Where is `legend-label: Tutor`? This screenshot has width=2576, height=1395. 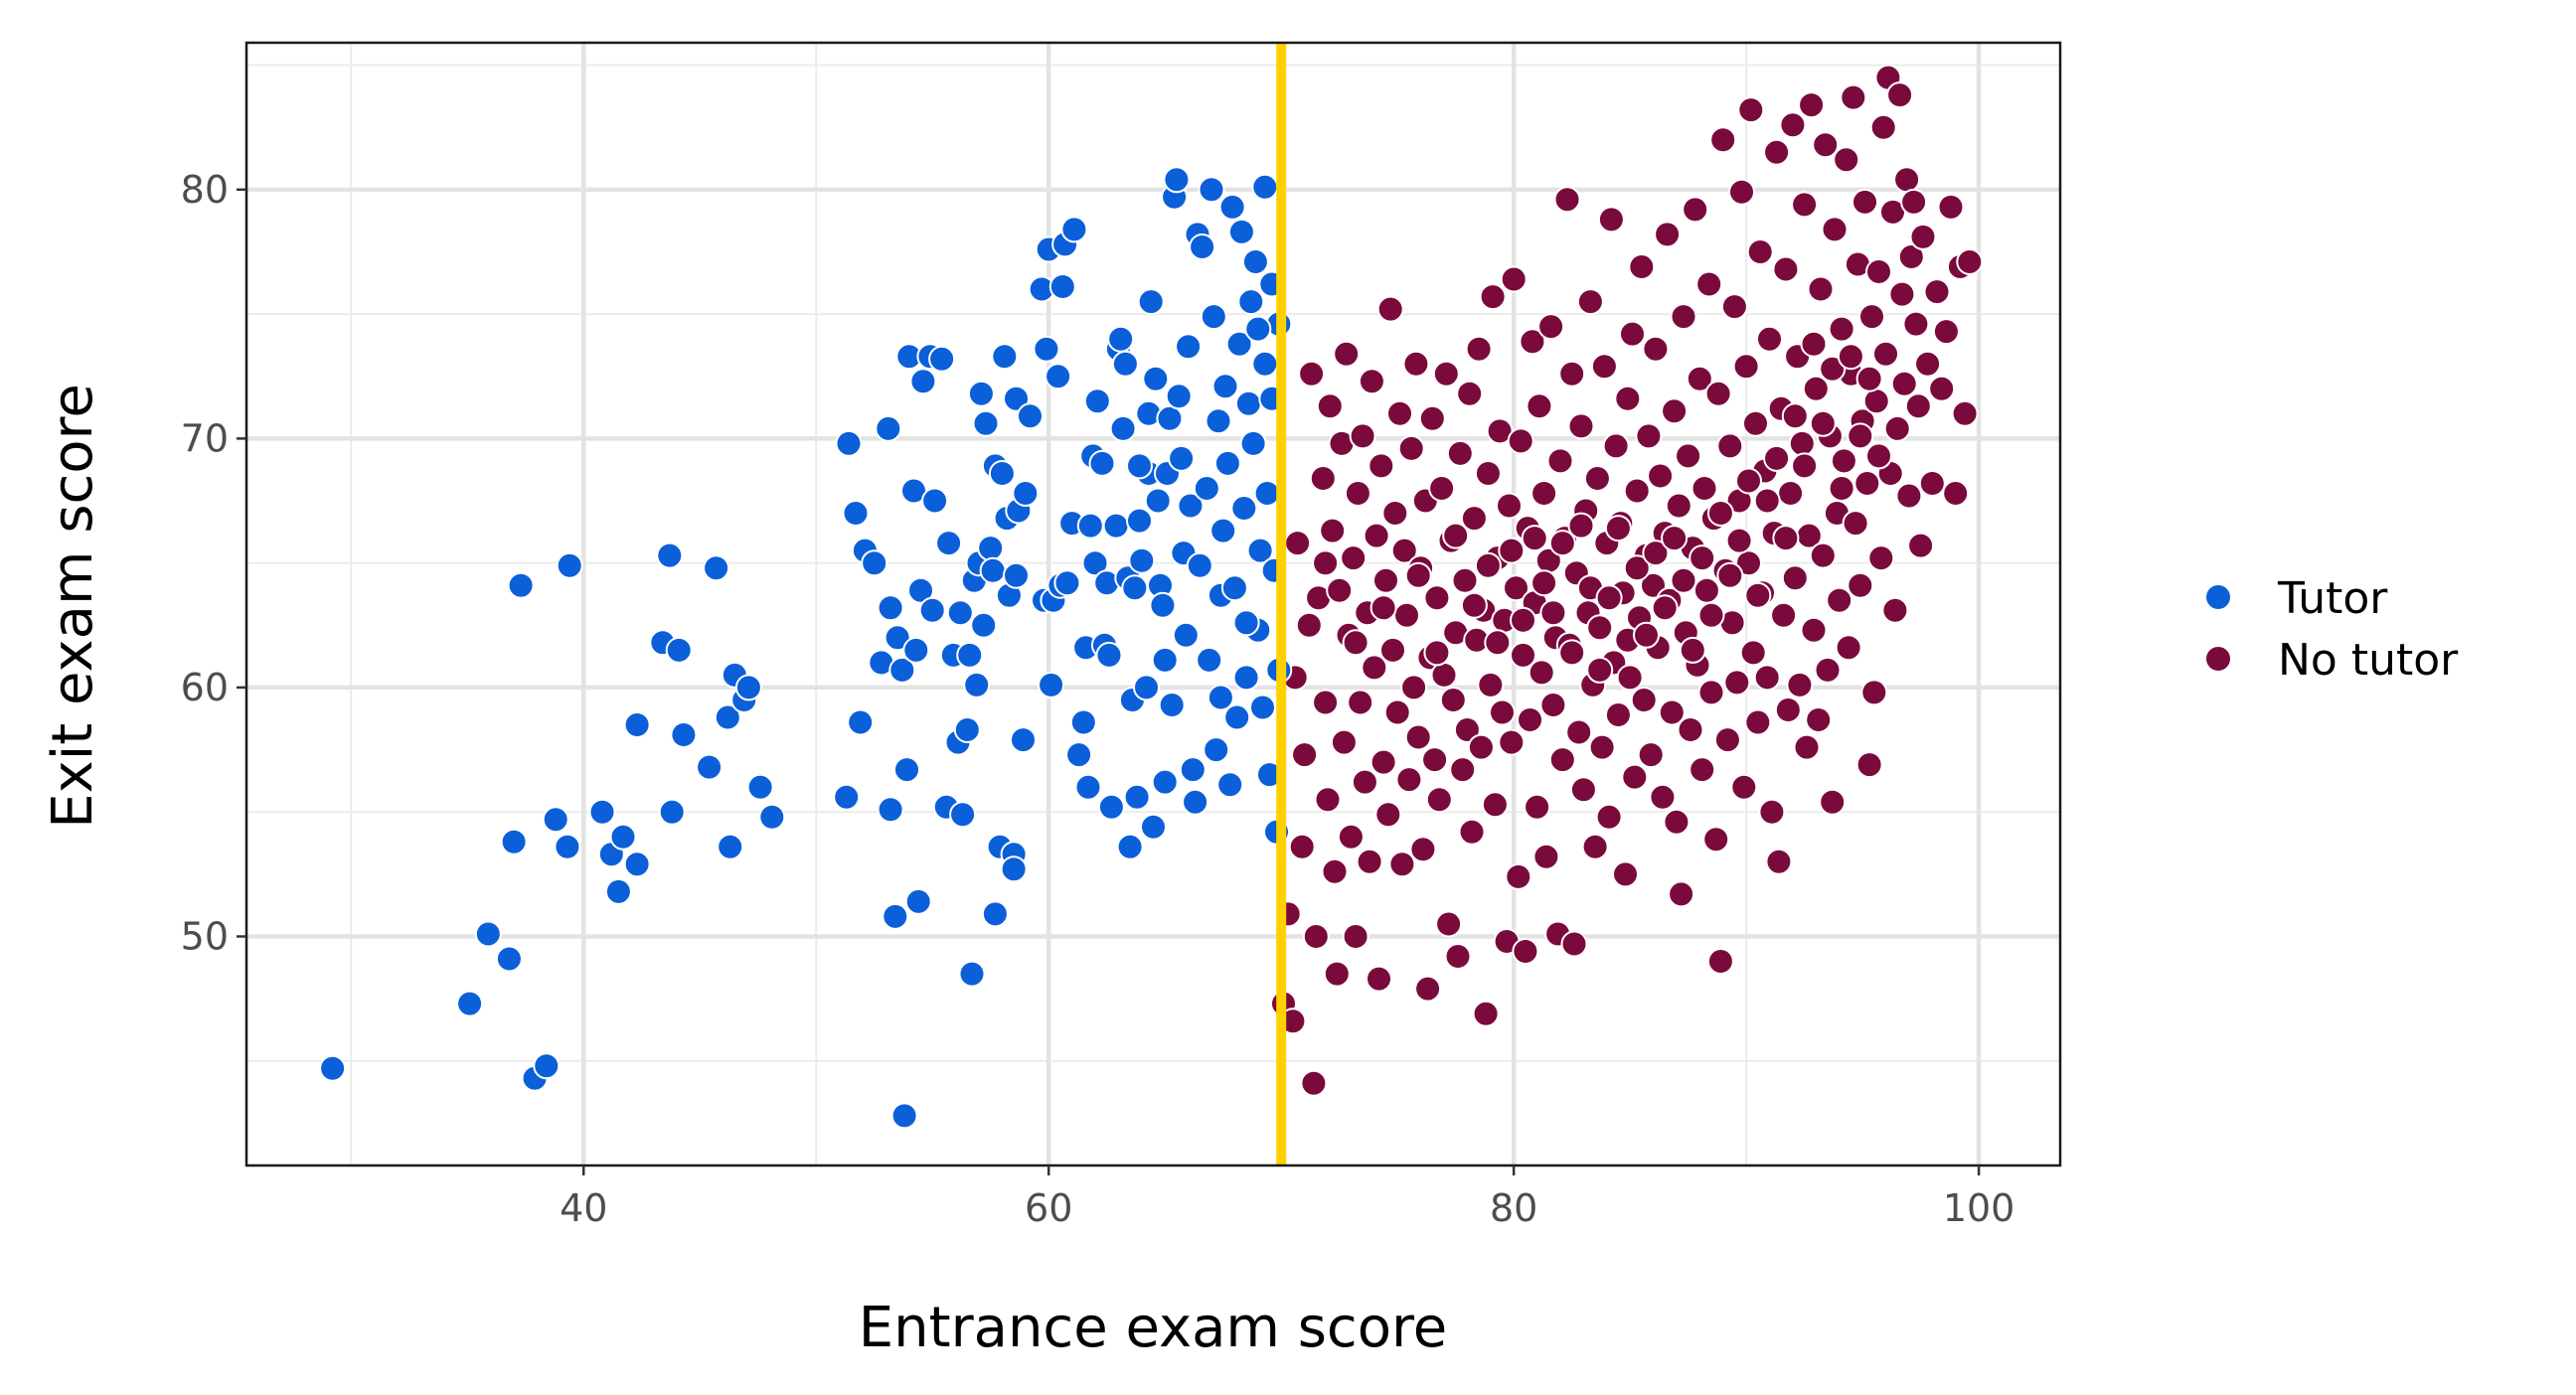 legend-label: Tutor is located at coordinates (2332, 598).